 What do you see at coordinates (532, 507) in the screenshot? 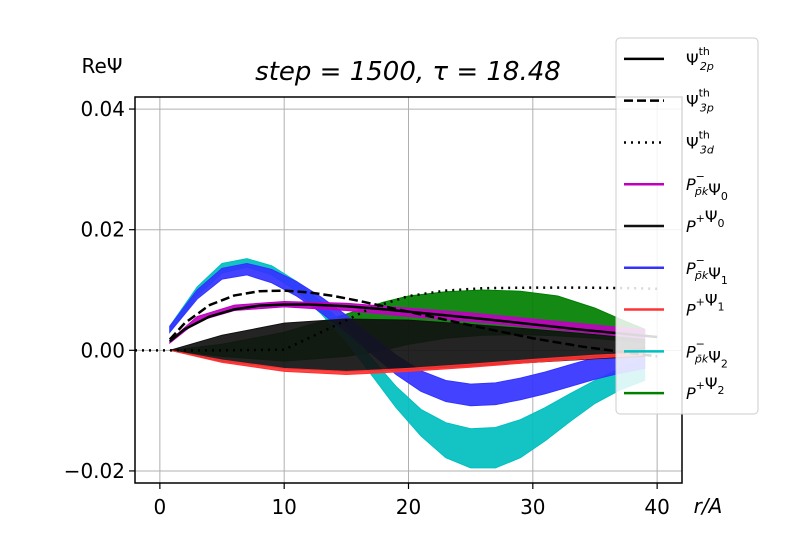
I see `x-tick-label: 30` at bounding box center [532, 507].